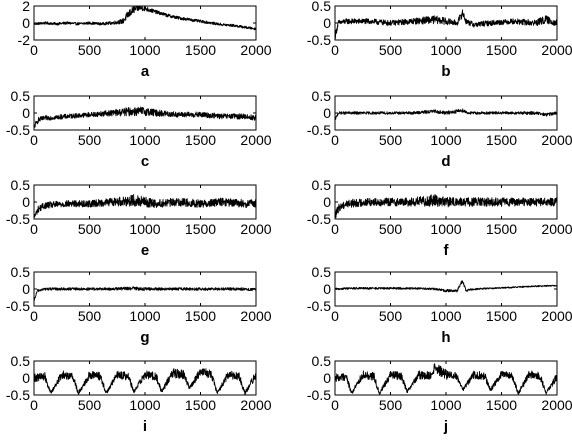 Image resolution: width=572 pixels, height=442 pixels. I want to click on panel-label: i, so click(145, 426).